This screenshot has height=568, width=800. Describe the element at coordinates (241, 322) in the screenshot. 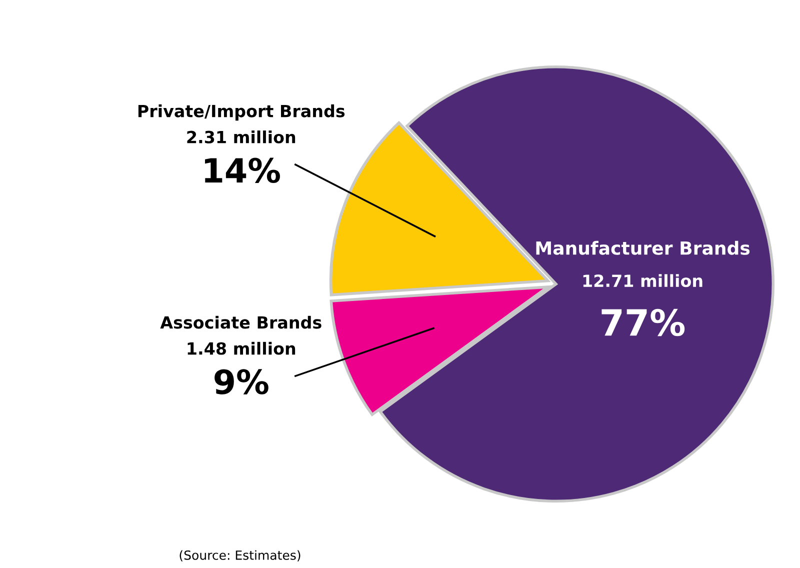

I see `slice-label: Associate Brands` at that location.